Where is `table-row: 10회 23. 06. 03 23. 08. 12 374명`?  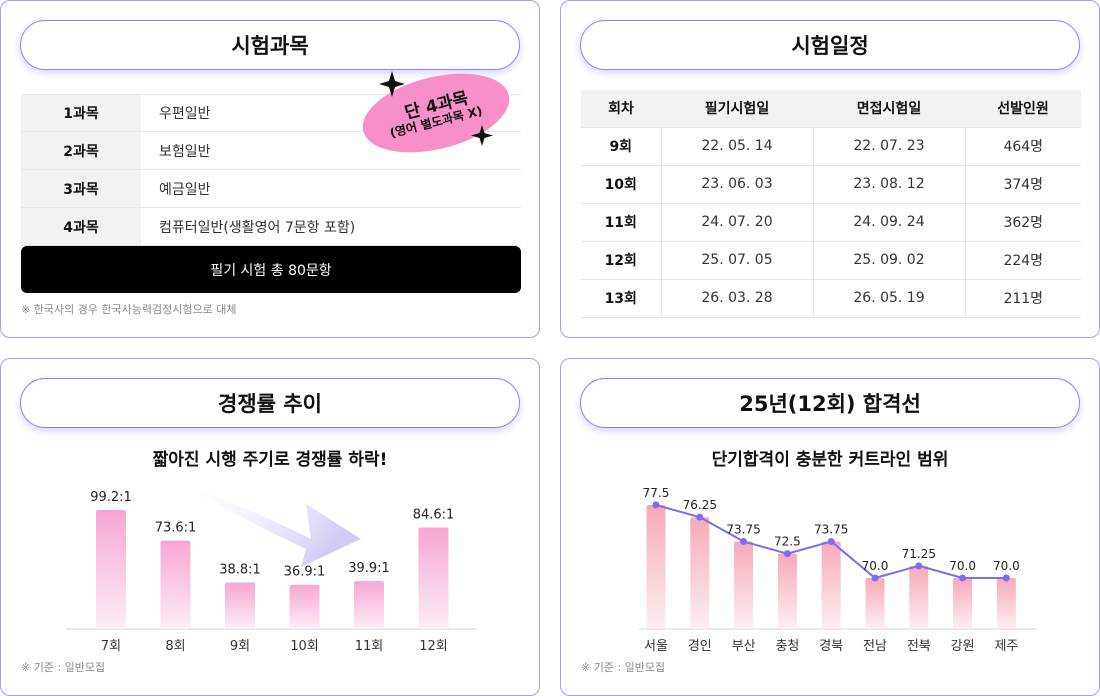
table-row: 10회 23. 06. 03 23. 08. 12 374명 is located at coordinates (831, 183).